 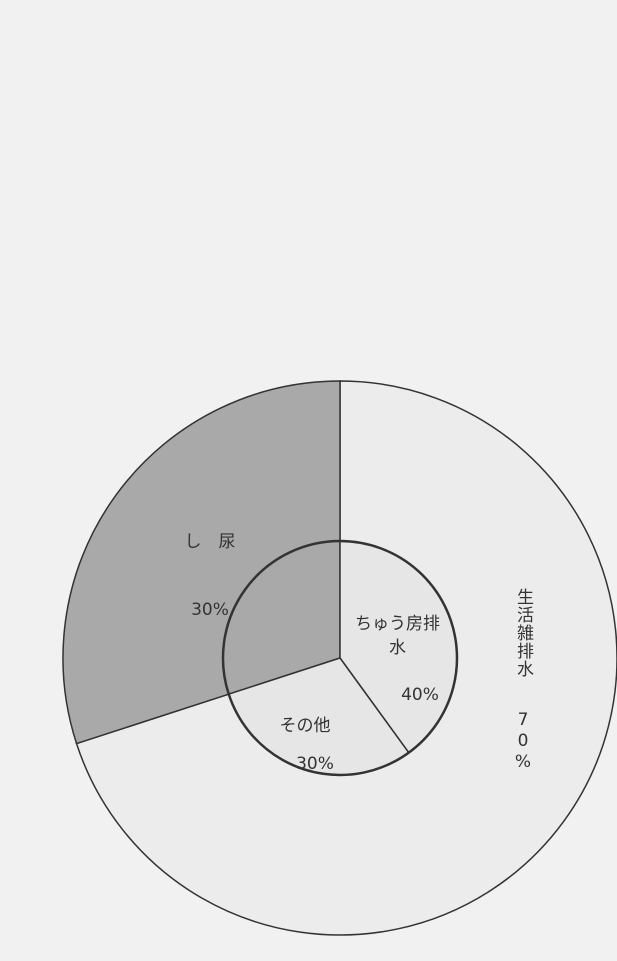 What do you see at coordinates (523, 741) in the screenshot?
I see `value-label: 70%` at bounding box center [523, 741].